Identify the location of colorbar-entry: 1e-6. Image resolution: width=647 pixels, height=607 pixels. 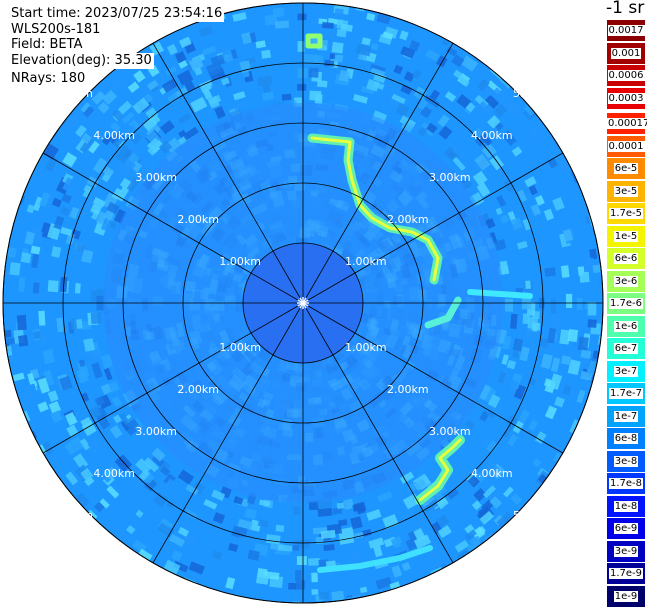
(626, 326).